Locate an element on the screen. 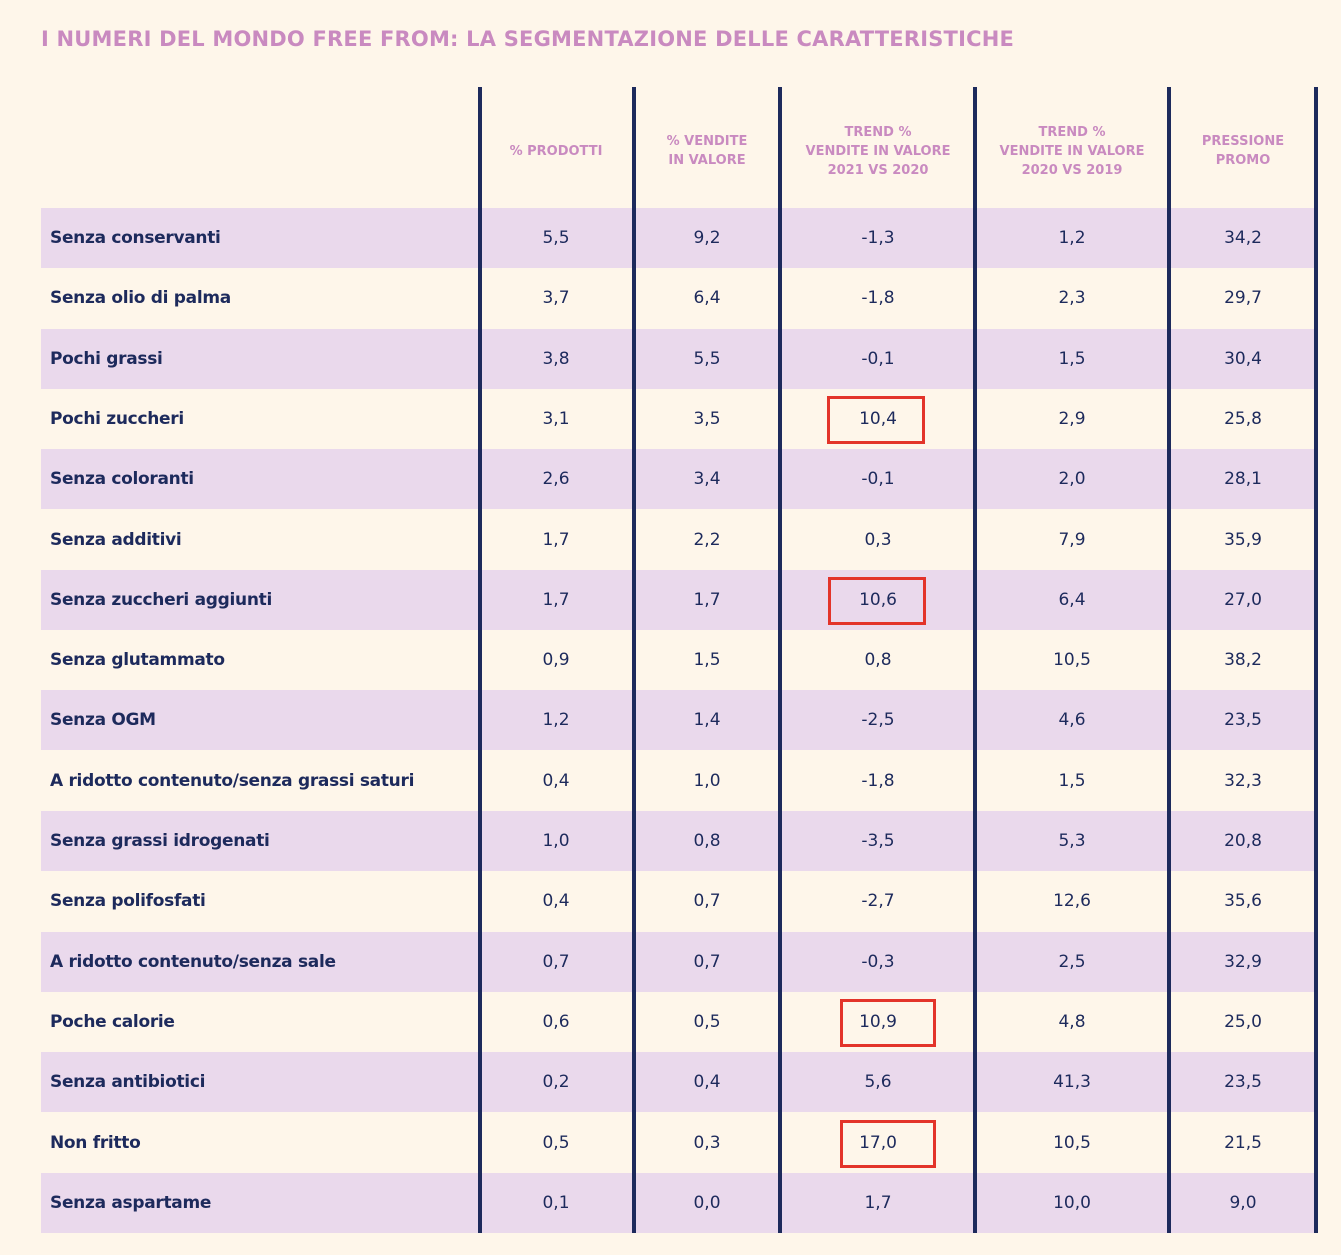  table-cell: 35,6 is located at coordinates (1243, 901).